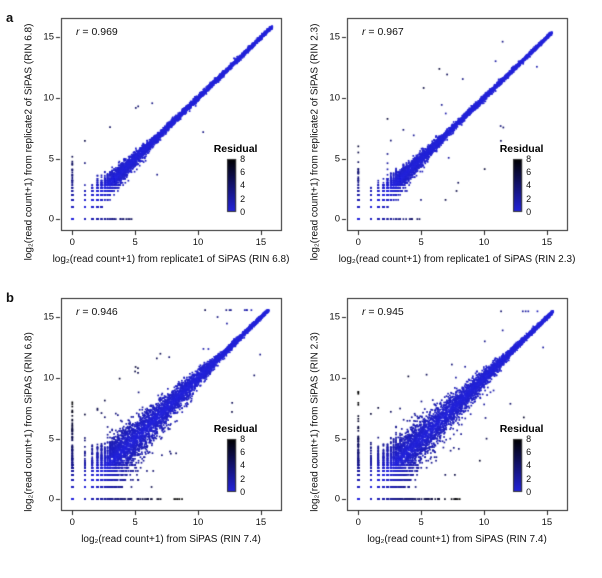 The width and height of the screenshot is (602, 578). Describe the element at coordinates (10, 297) in the screenshot. I see `panel-label-b: b` at that location.